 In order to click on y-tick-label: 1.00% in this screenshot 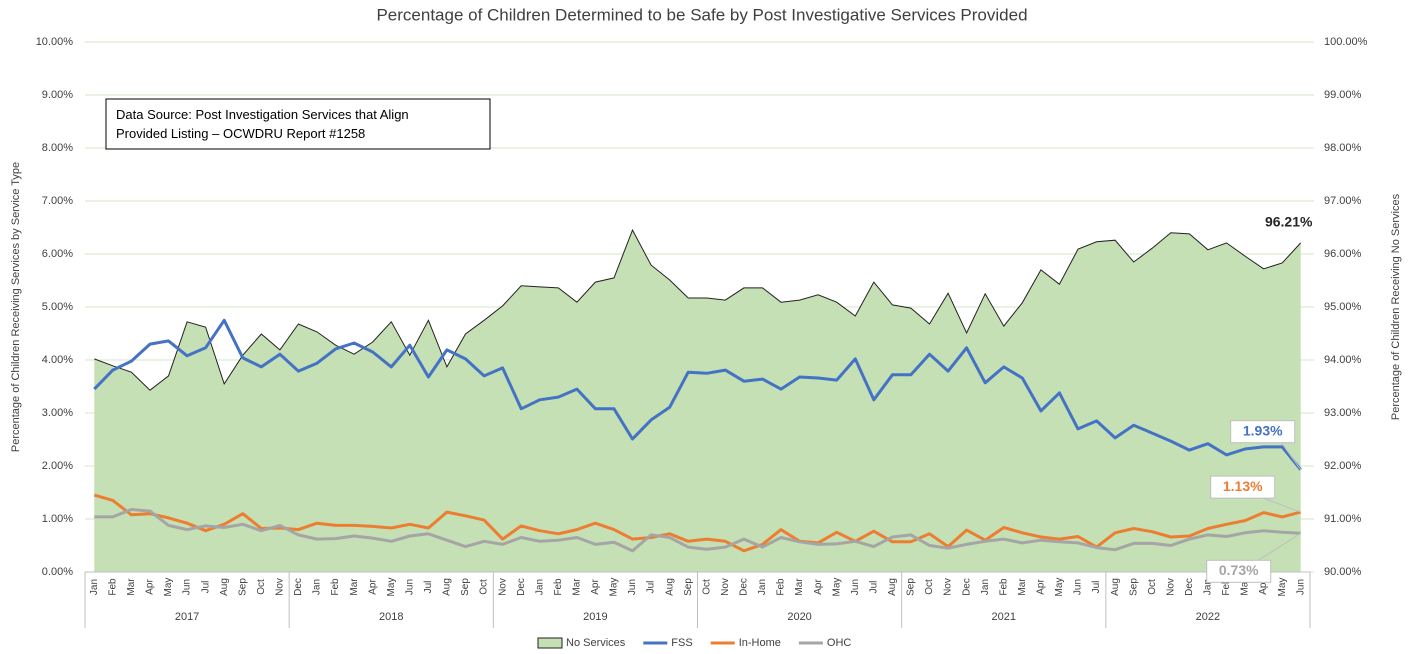, I will do `click(57, 519)`.